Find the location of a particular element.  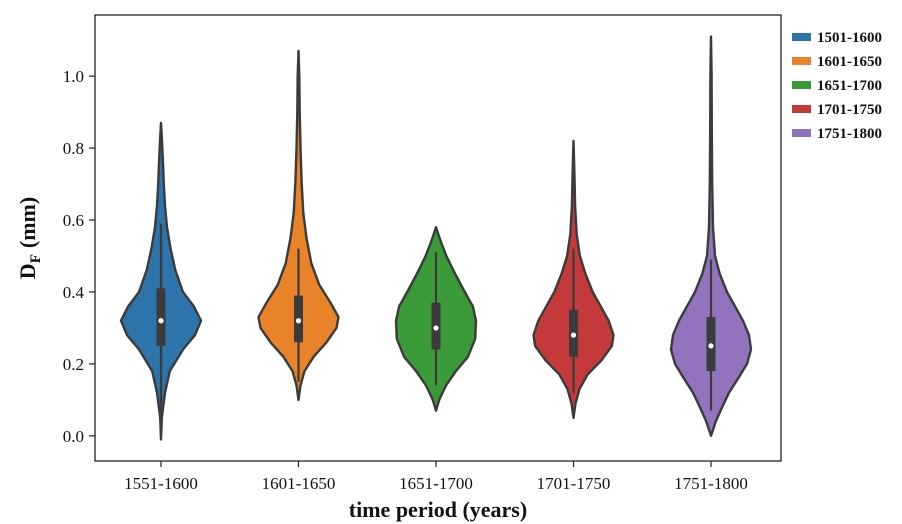

y-axis: 0.0 0.2 0.4 0.6 0.8 1.0 is located at coordinates (79, 256).